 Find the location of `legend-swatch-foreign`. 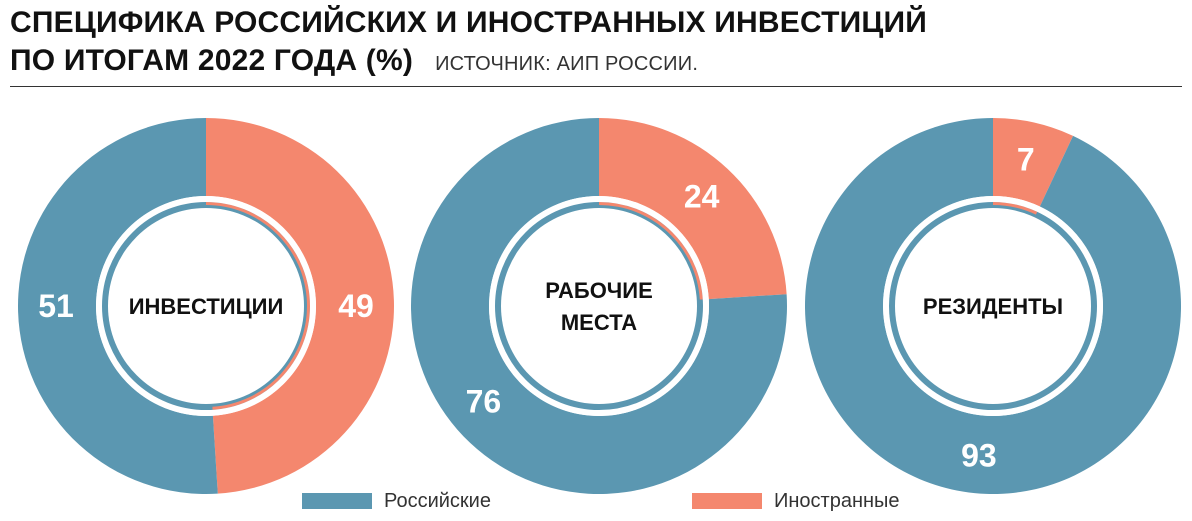

legend-swatch-foreign is located at coordinates (727, 501).